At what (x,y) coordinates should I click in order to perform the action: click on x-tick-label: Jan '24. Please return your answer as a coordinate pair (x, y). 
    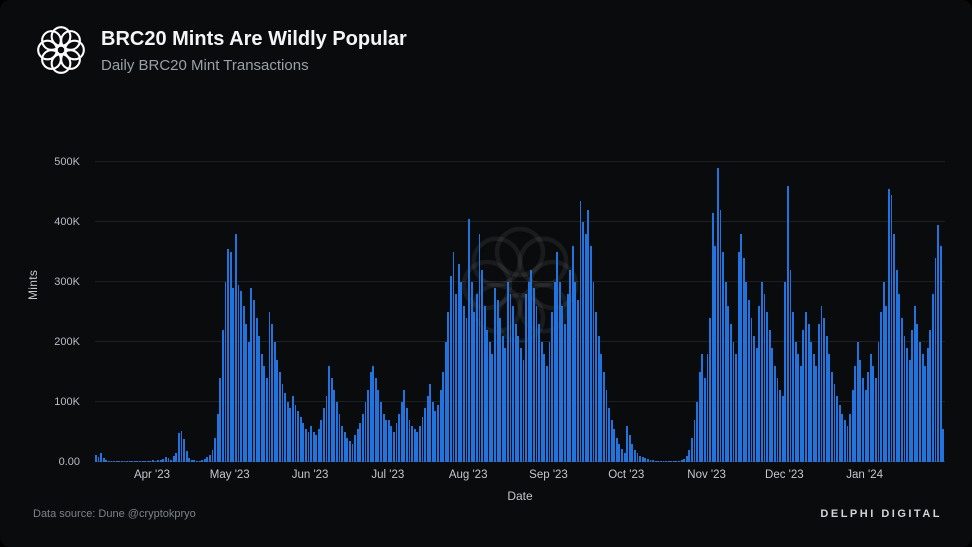
    Looking at the image, I should click on (865, 475).